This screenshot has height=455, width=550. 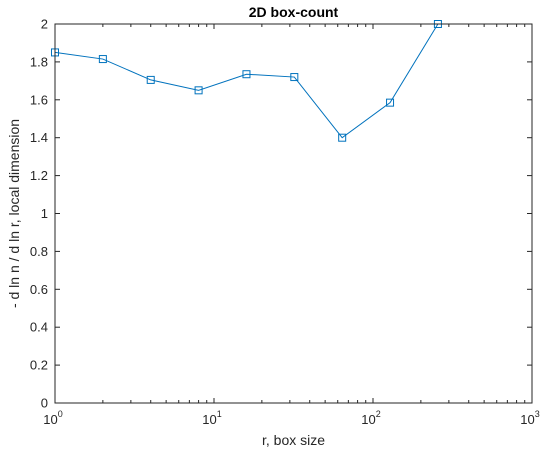 I want to click on y-tick-label: 0.6, so click(x=39, y=289).